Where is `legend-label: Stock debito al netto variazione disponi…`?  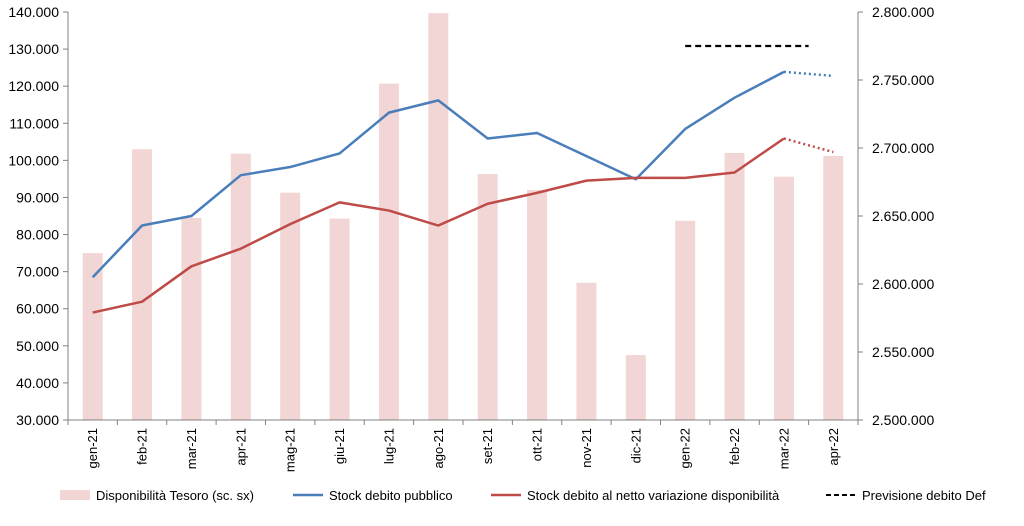 legend-label: Stock debito al netto variazione disponi… is located at coordinates (653, 495).